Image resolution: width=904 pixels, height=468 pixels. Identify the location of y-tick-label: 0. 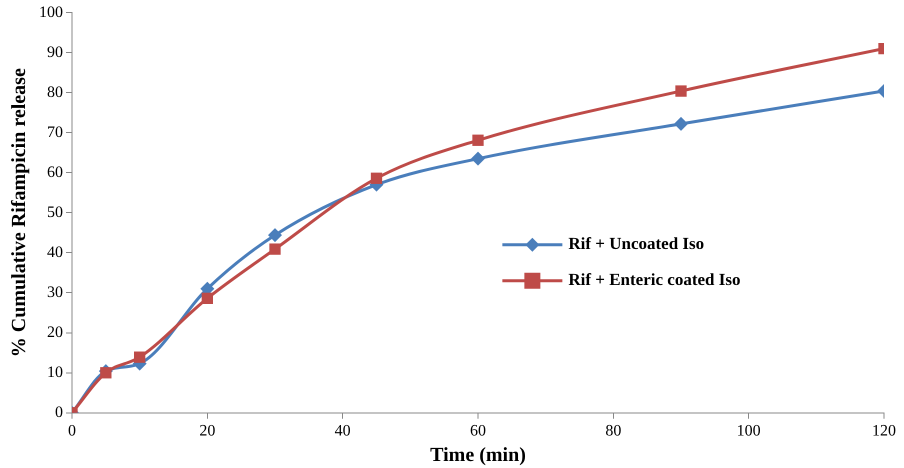
(59, 413).